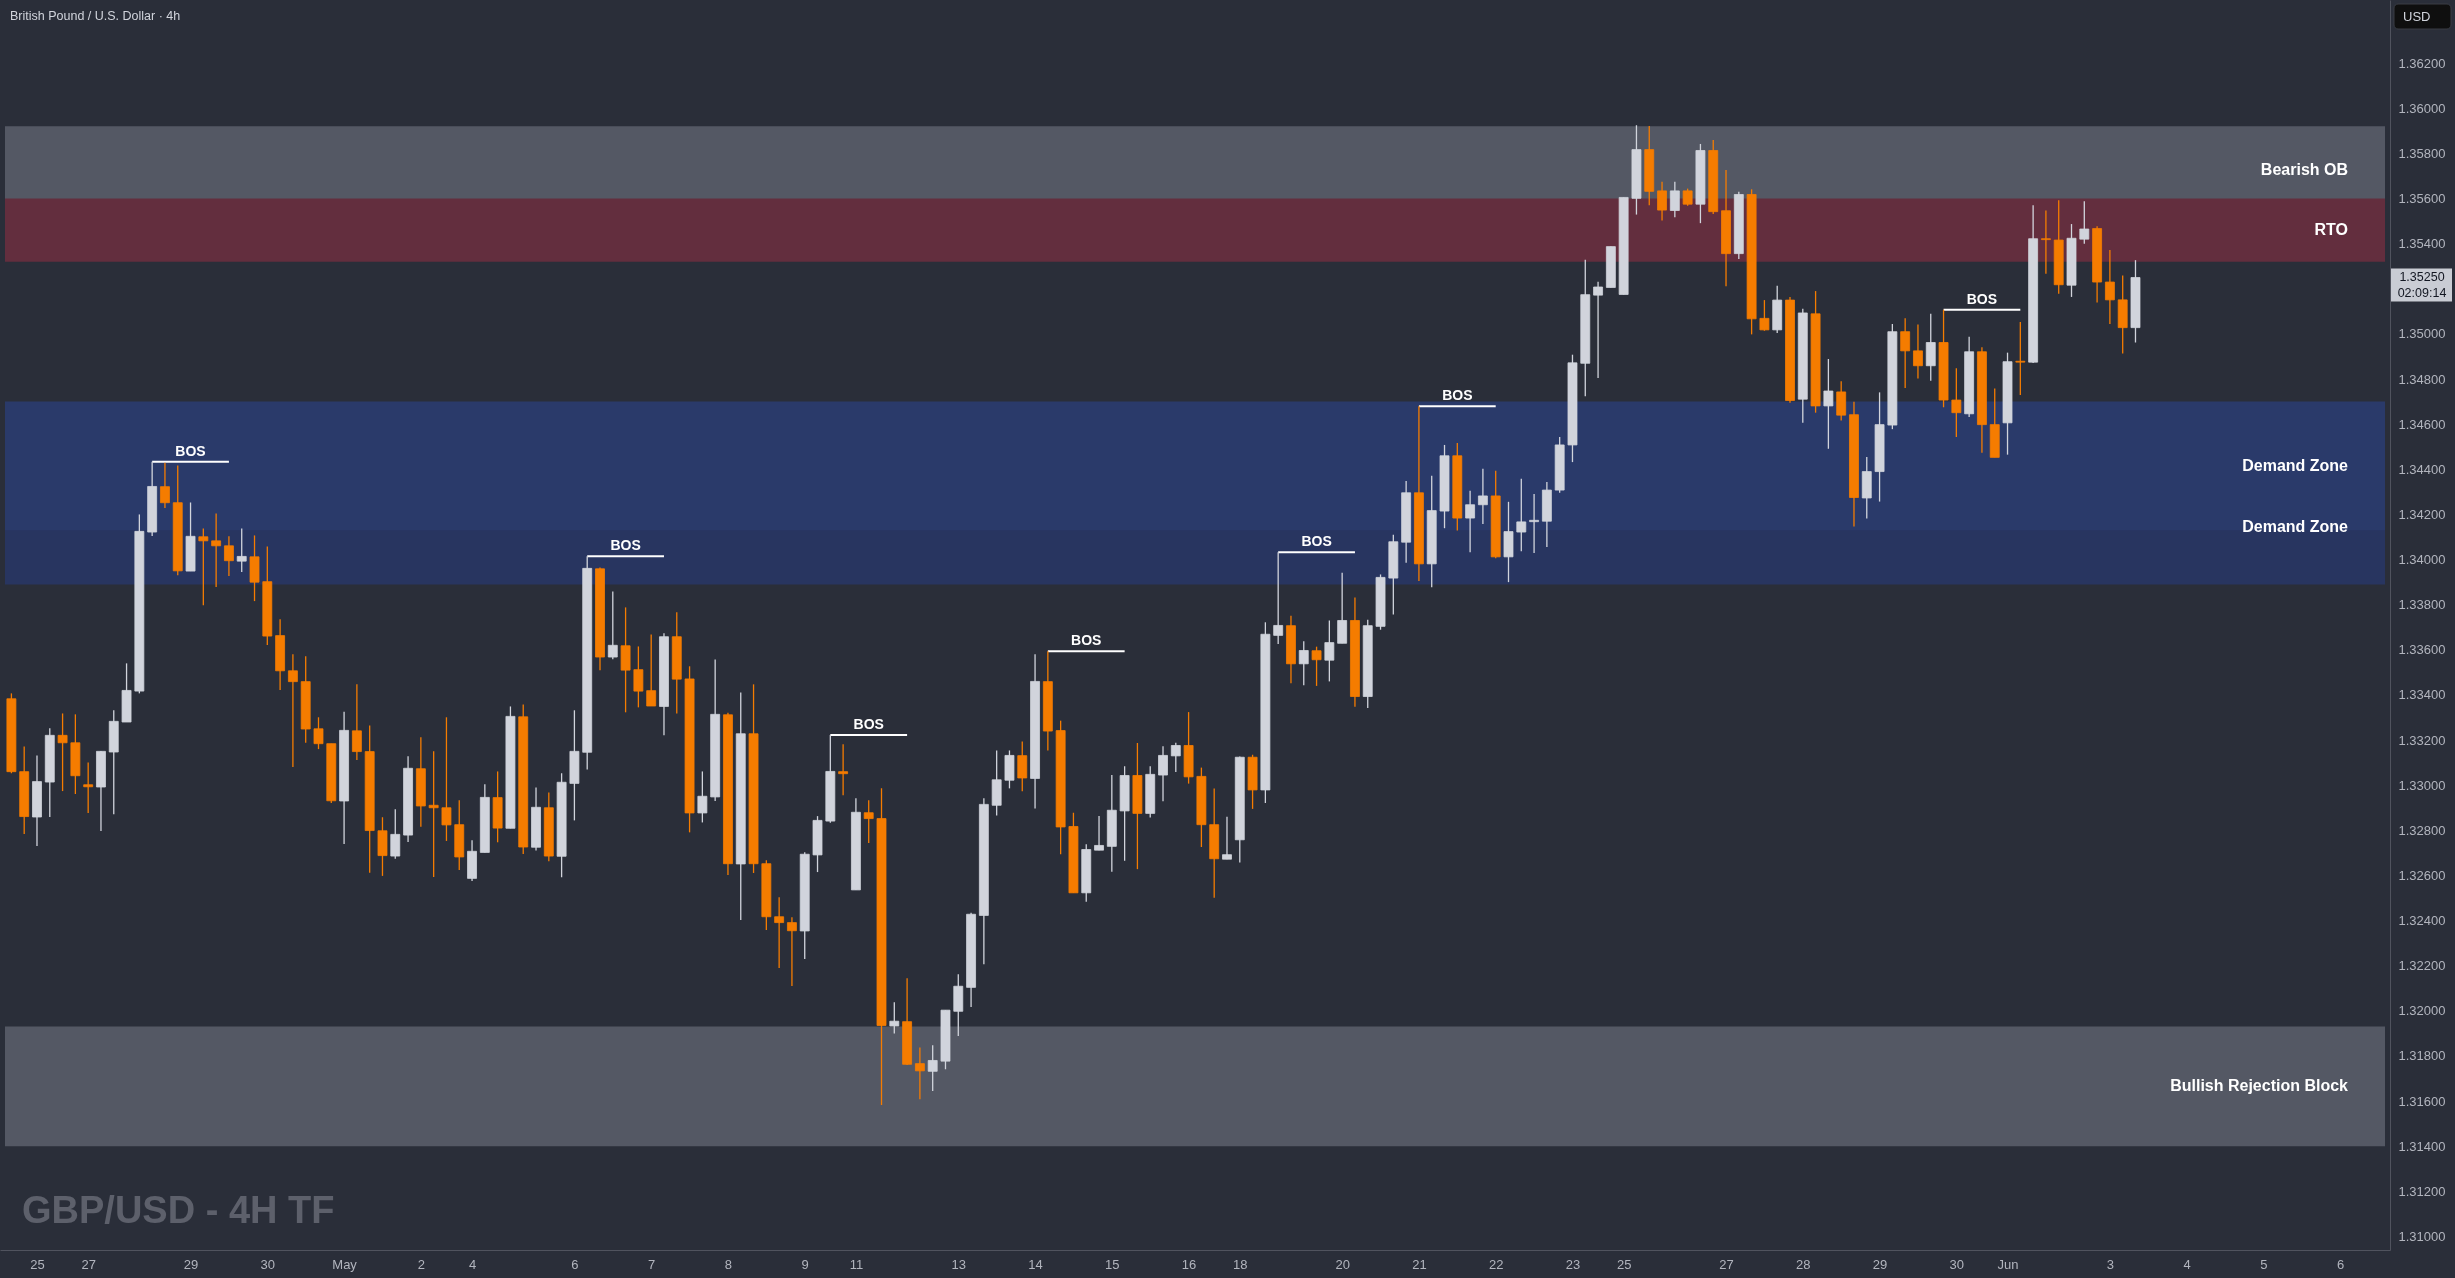  Describe the element at coordinates (2422, 875) in the screenshot. I see `y-tick-label: 1.32600` at that location.